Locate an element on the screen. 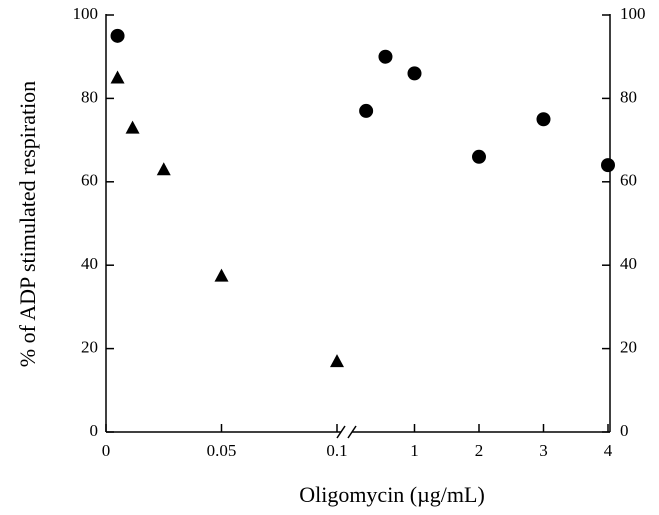 This screenshot has height=515, width=659. y-tick-label: 20 is located at coordinates (89, 347).